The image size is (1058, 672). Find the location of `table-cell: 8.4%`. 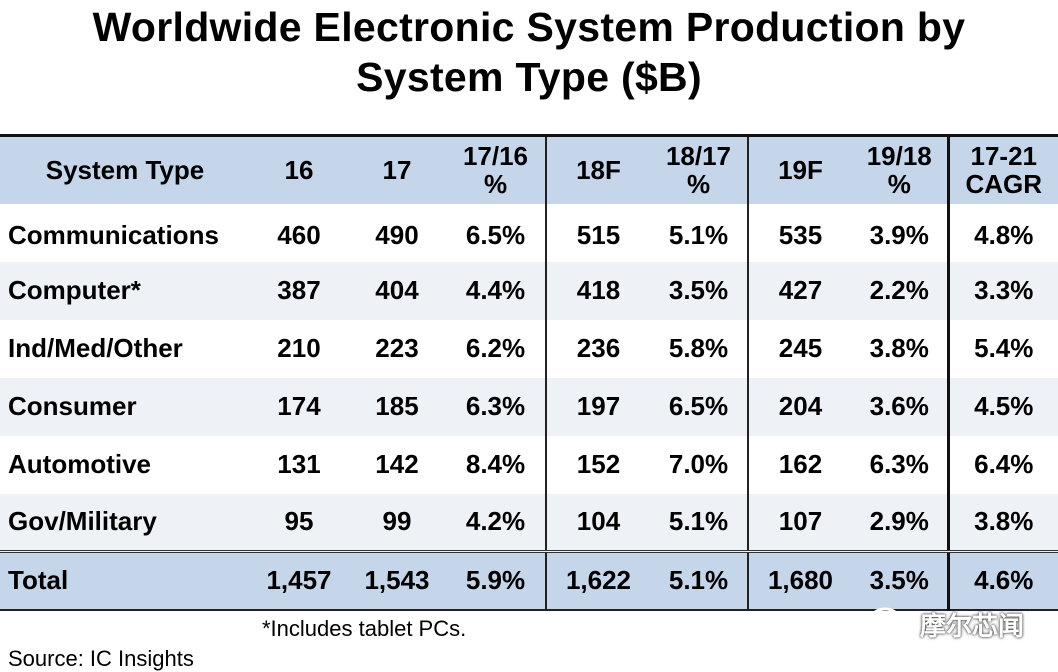

table-cell: 8.4% is located at coordinates (495, 464).